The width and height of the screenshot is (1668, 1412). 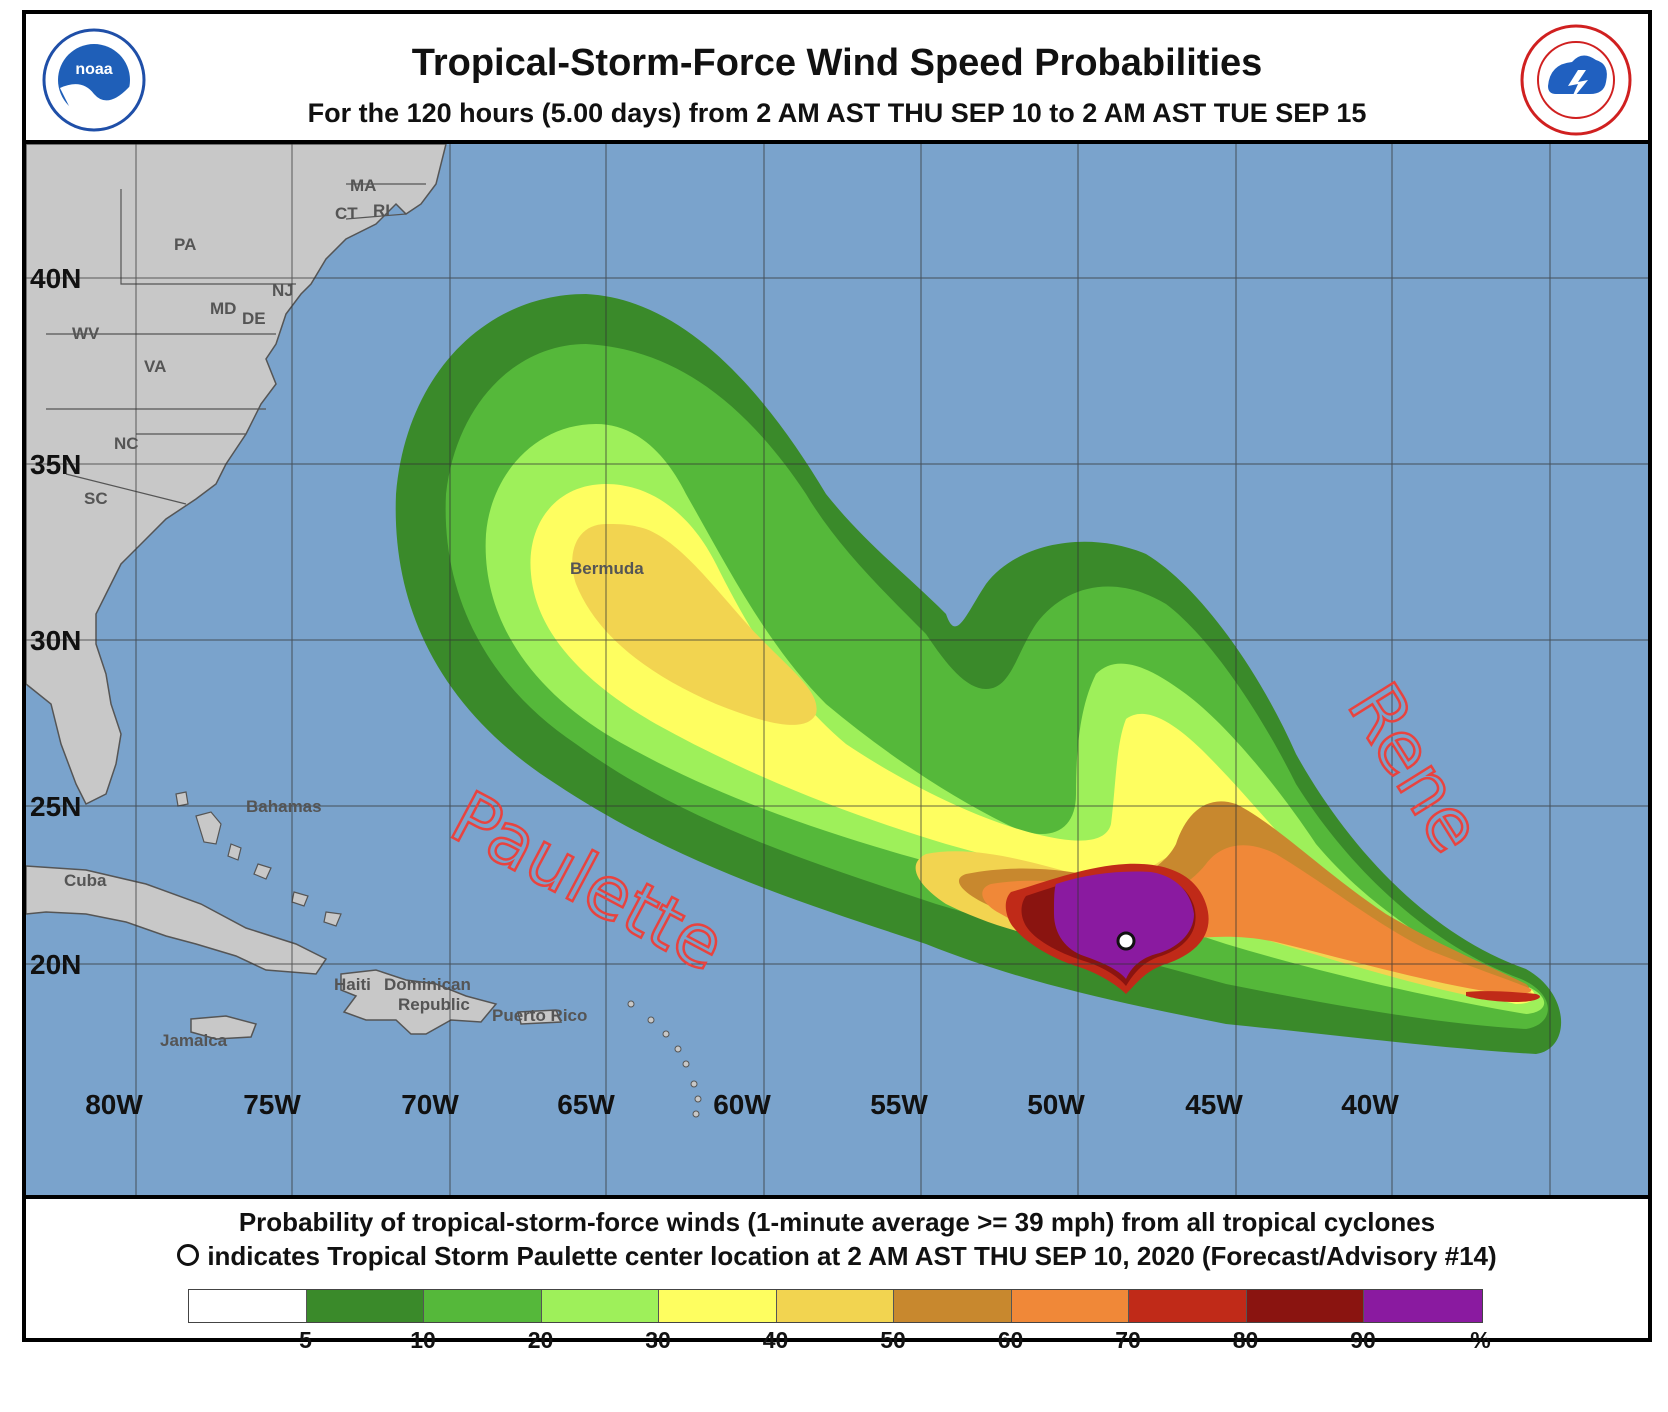 I want to click on contour-70-80-east, so click(x=1503, y=996).